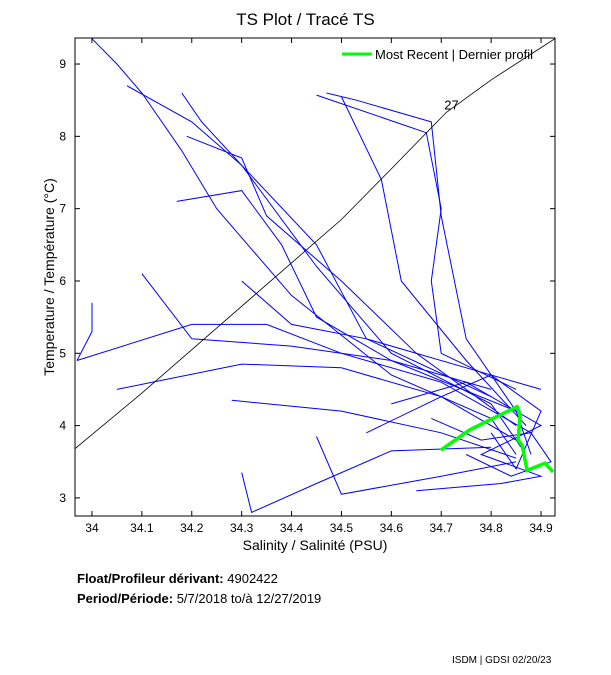 Image resolution: width=611 pixels, height=675 pixels. What do you see at coordinates (541, 528) in the screenshot?
I see `x-tick-label: 34.9` at bounding box center [541, 528].